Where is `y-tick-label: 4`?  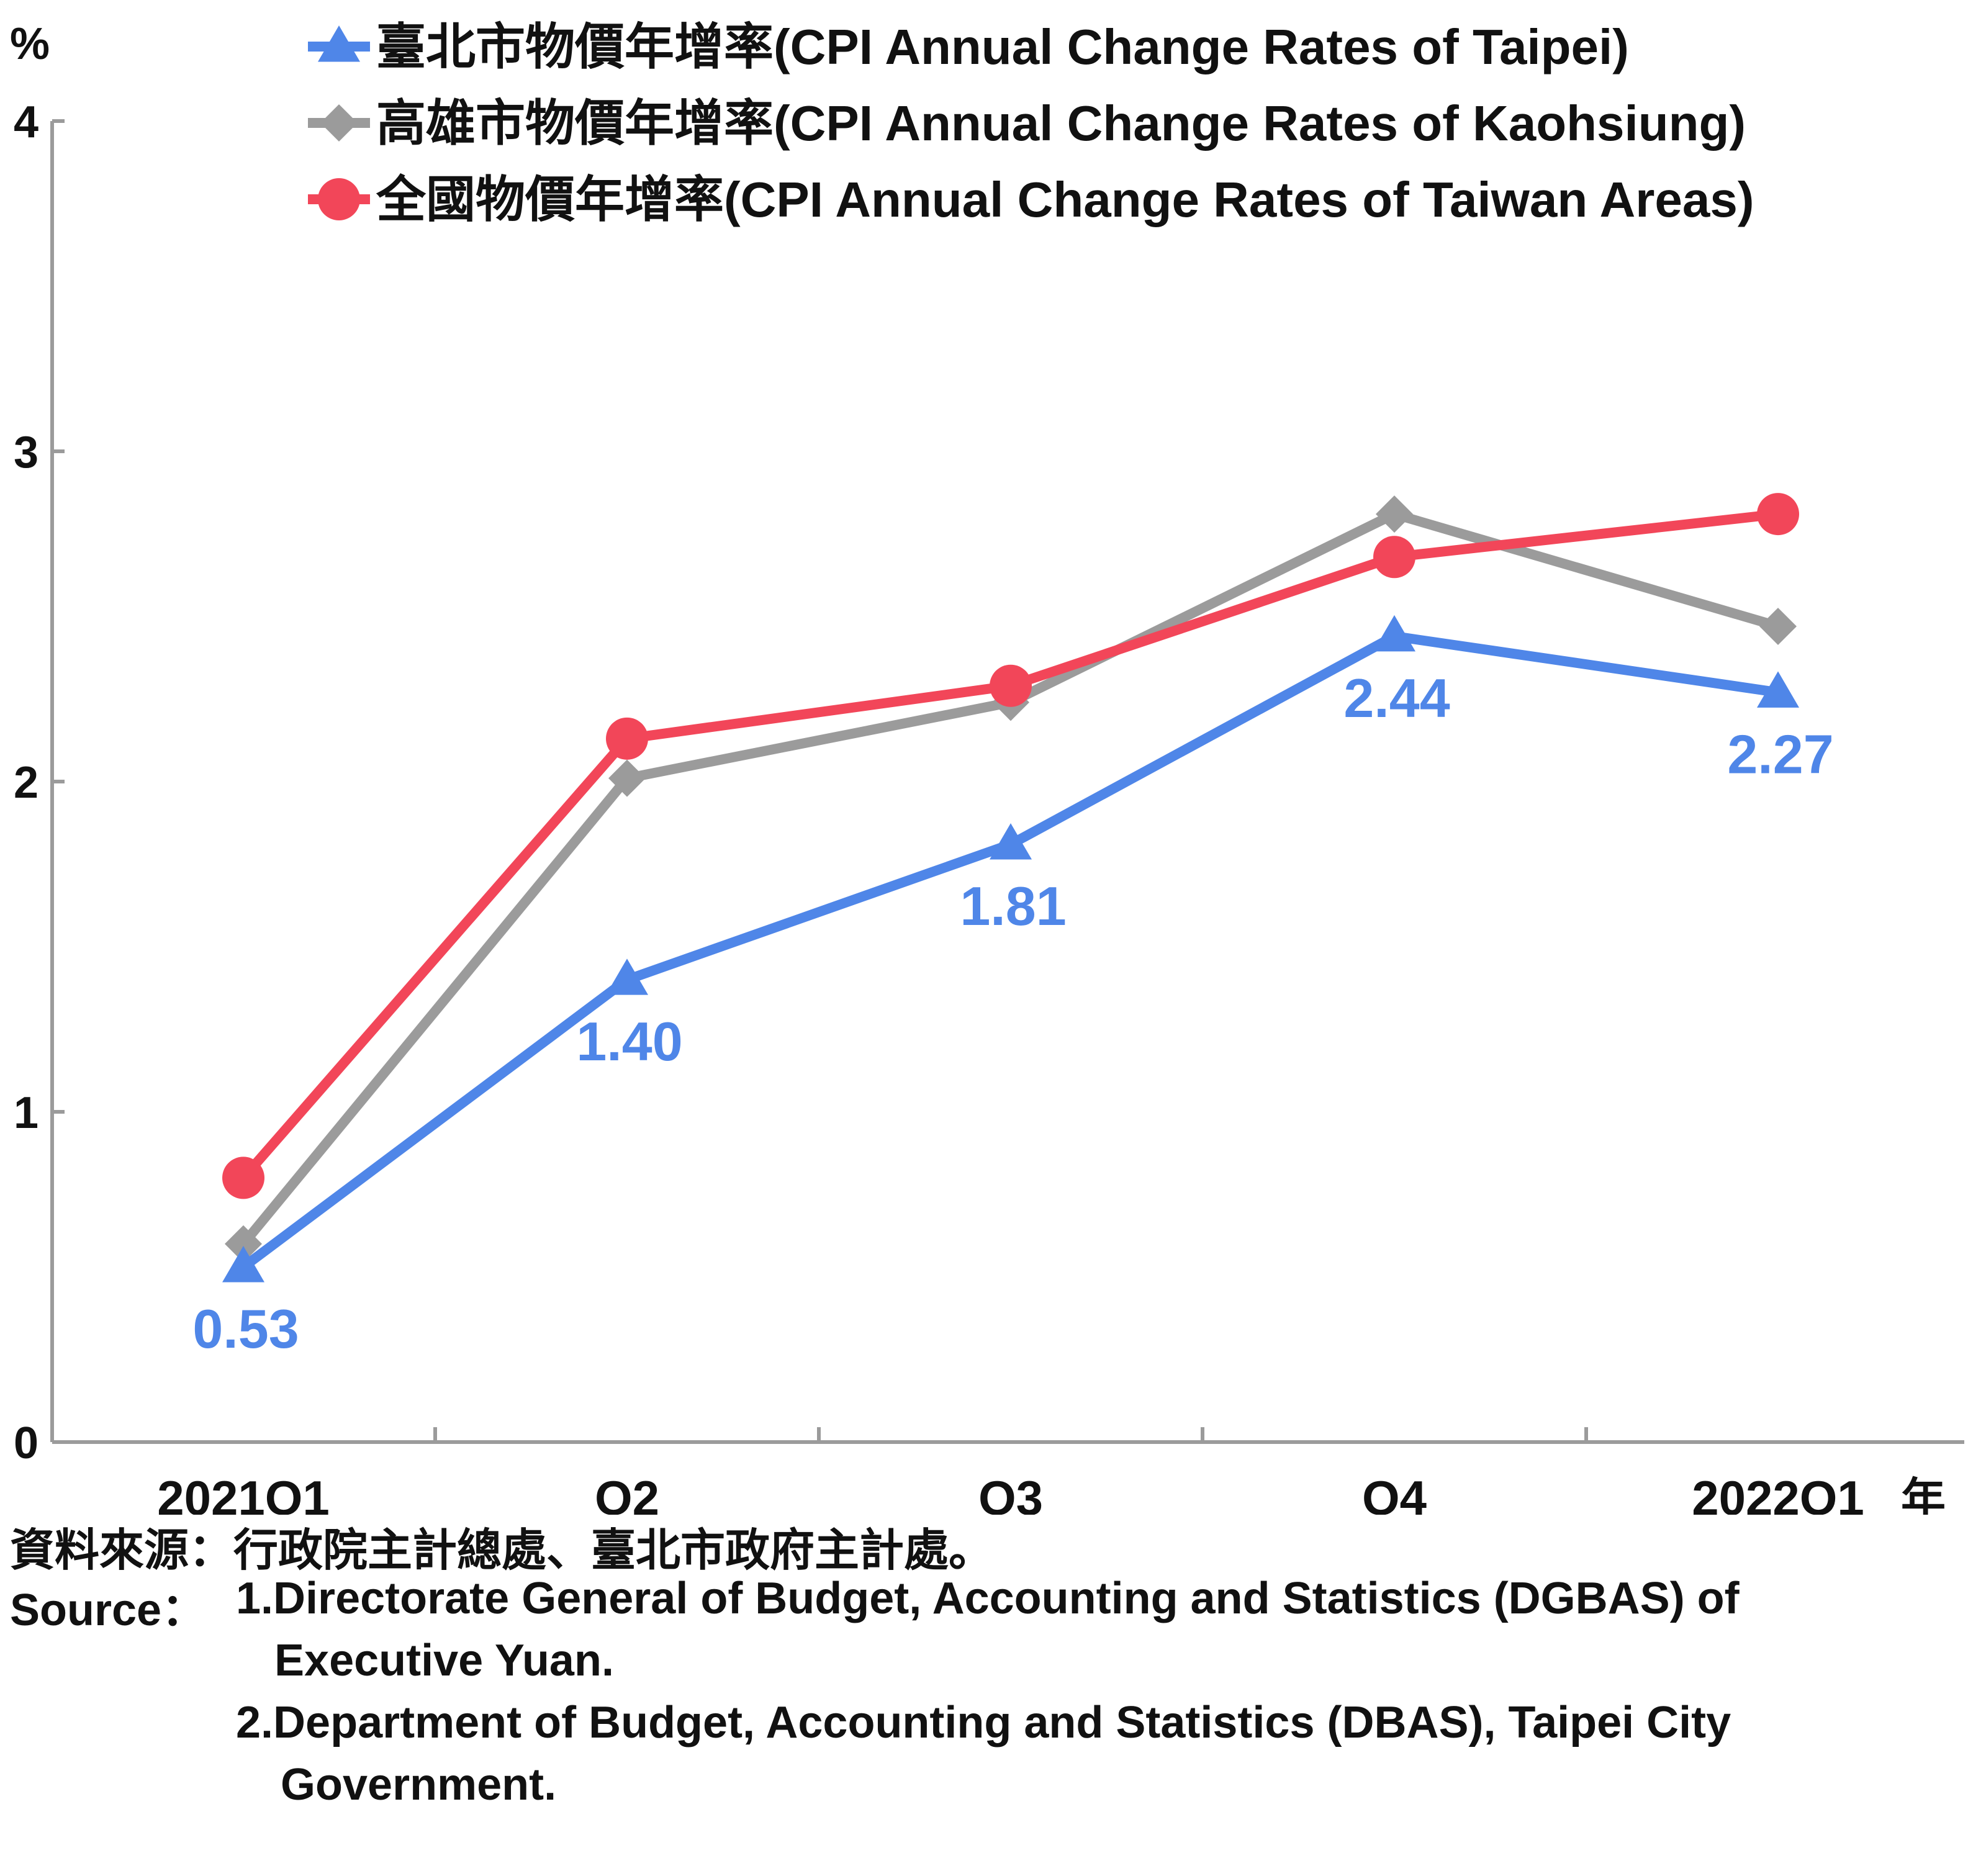
y-tick-label: 4 is located at coordinates (26, 122).